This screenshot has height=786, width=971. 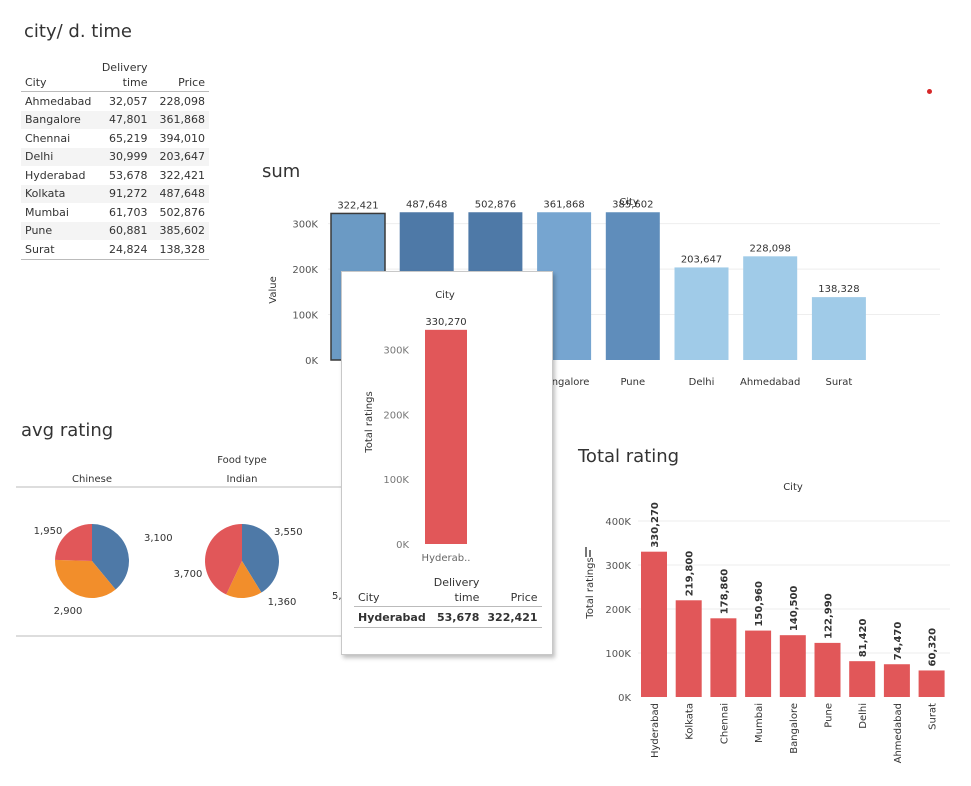 What do you see at coordinates (115, 175) in the screenshot?
I see `table-row: Hyderabad 53,678 322,421` at bounding box center [115, 175].